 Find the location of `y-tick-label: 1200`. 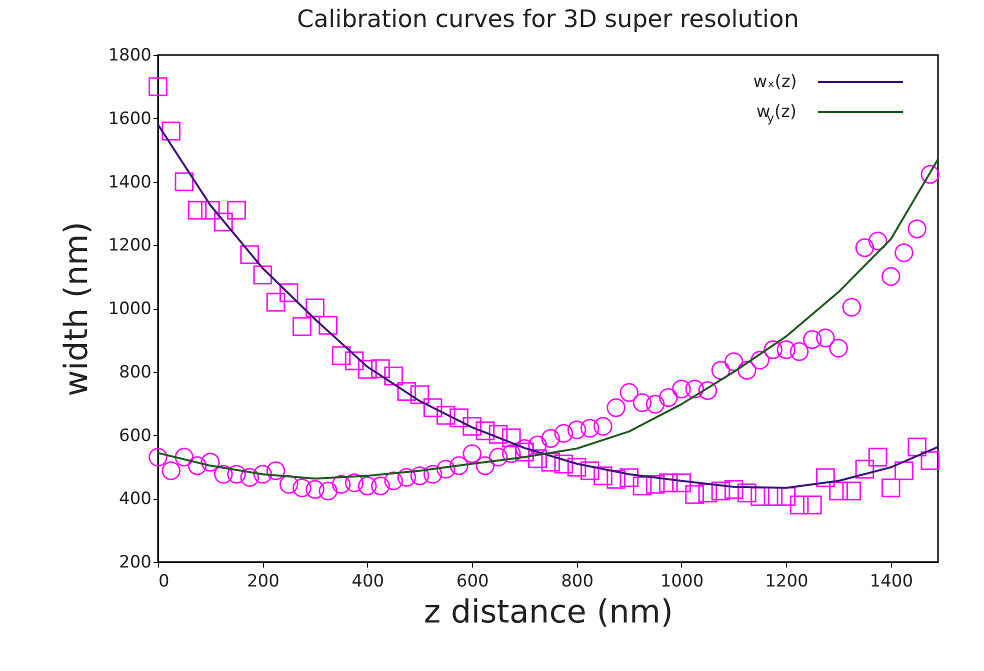

y-tick-label: 1200 is located at coordinates (130, 246).